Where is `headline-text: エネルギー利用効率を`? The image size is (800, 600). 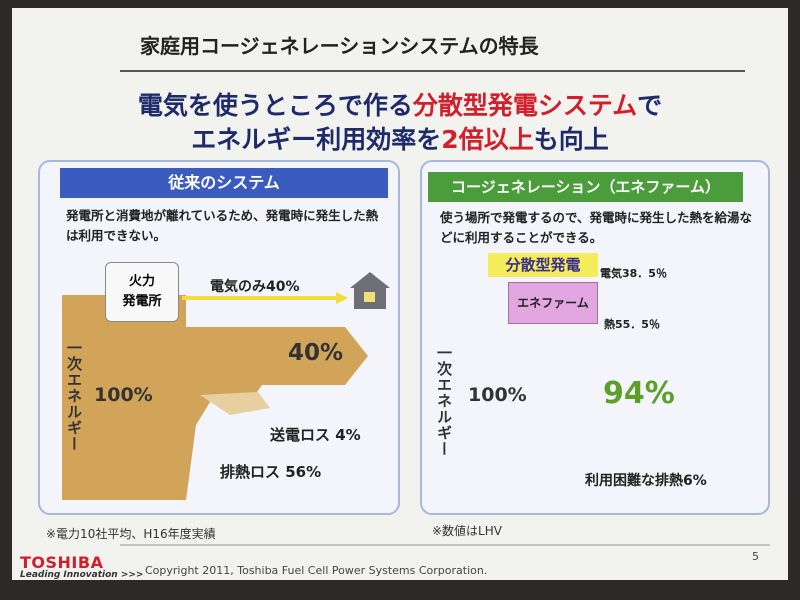 headline-text: エネルギー利用効率を is located at coordinates (316, 139).